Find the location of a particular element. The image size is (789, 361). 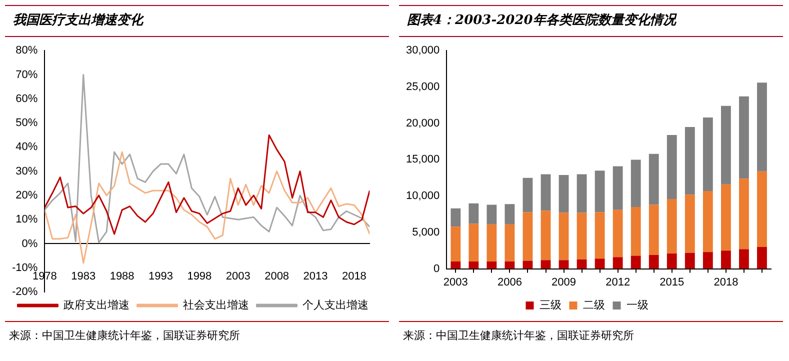

x-tick-label: 2008 is located at coordinates (277, 276).